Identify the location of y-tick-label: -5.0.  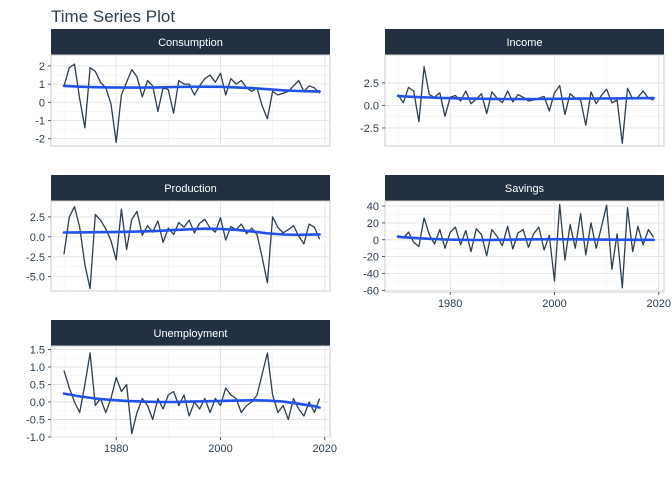
(35, 278).